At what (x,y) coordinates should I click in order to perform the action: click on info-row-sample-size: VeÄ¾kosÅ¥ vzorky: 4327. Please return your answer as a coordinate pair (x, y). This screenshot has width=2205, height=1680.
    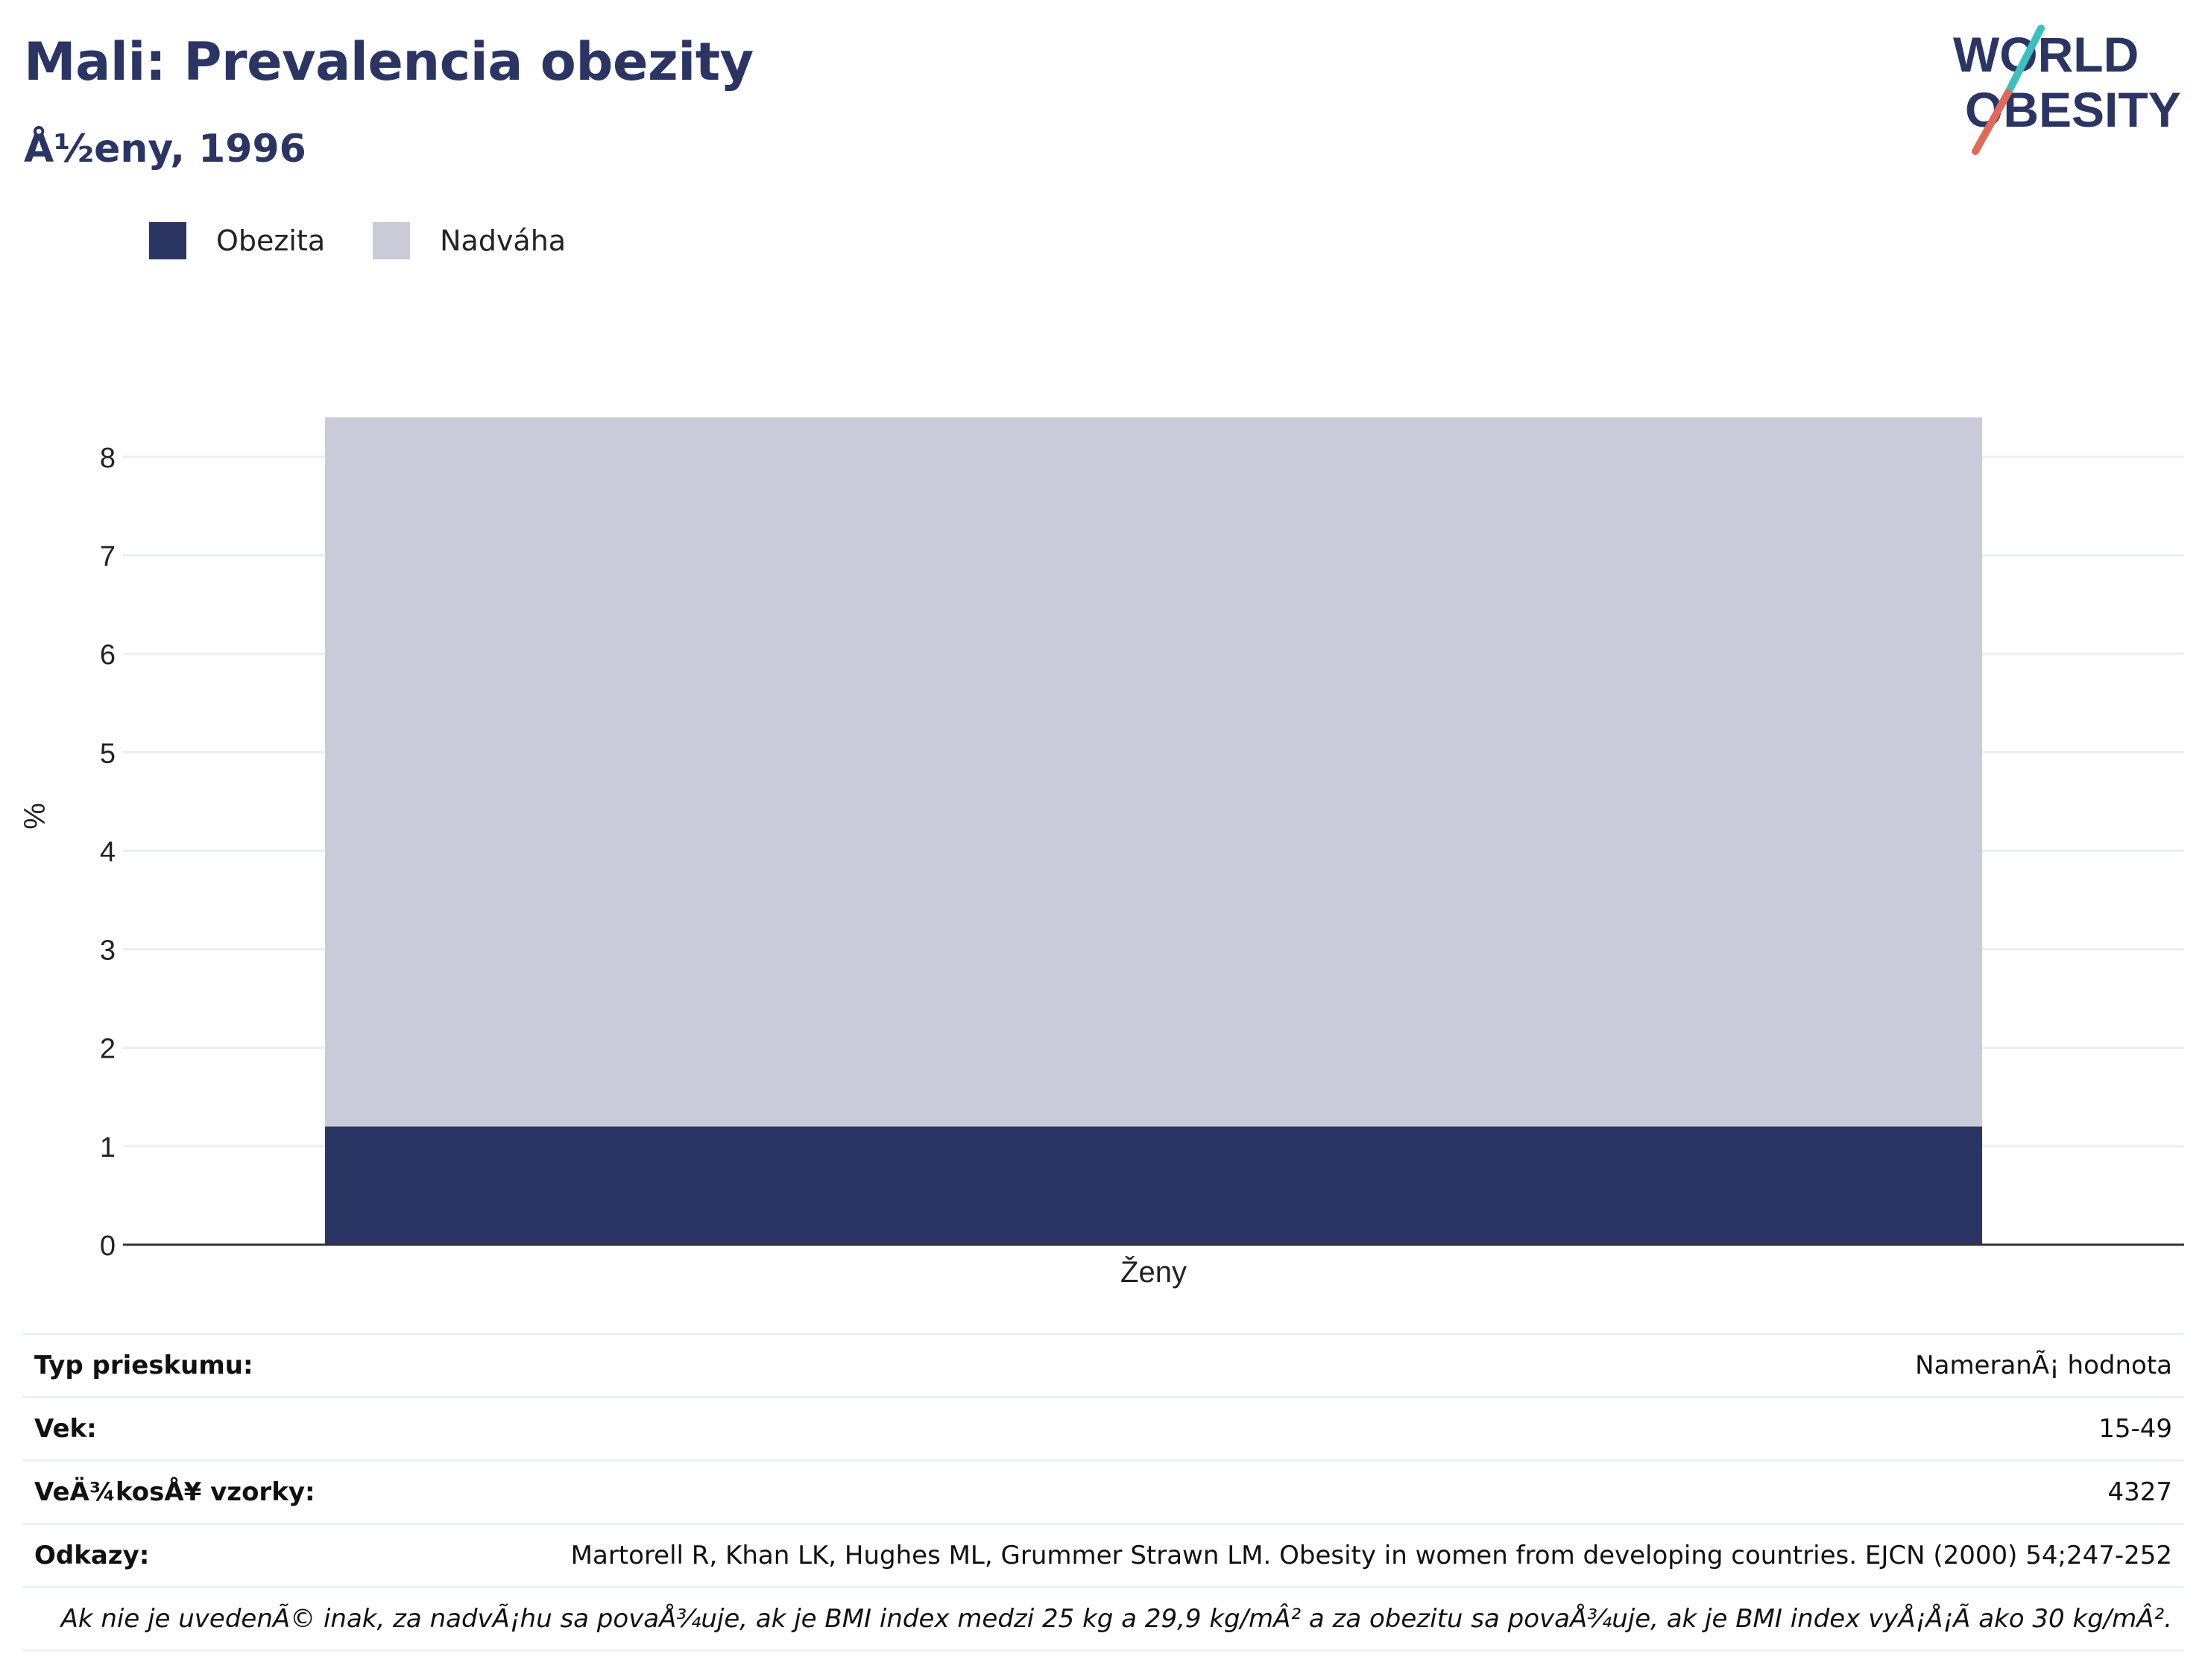
    Looking at the image, I should click on (1103, 1491).